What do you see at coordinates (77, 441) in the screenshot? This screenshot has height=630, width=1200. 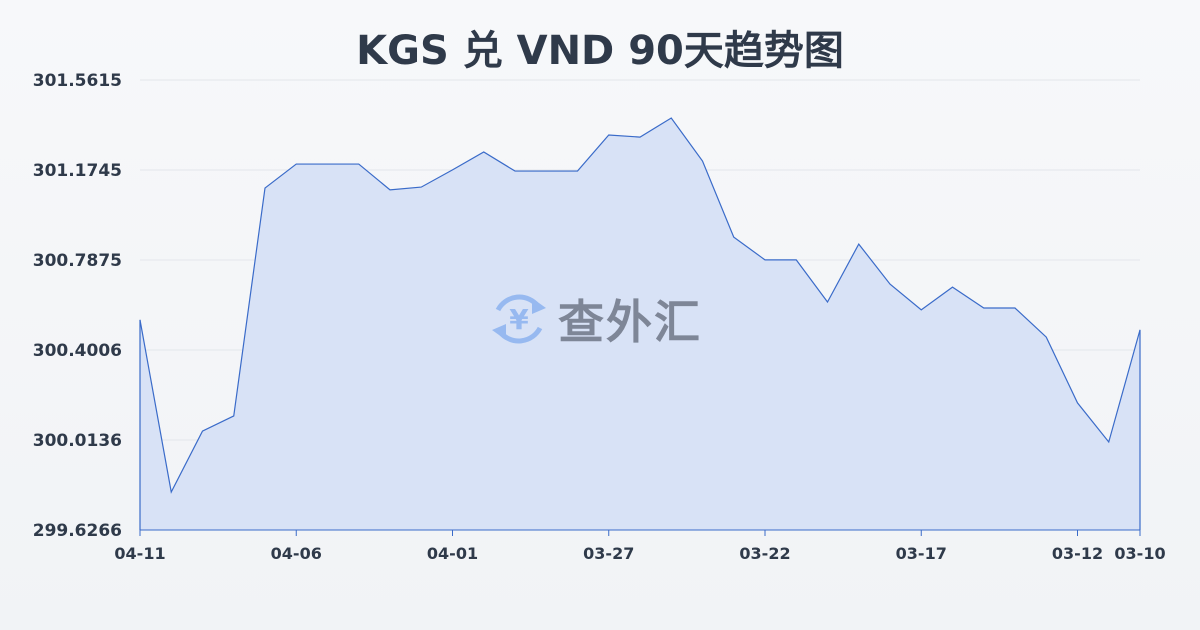 I see `y-tick-label: 300.0136` at bounding box center [77, 441].